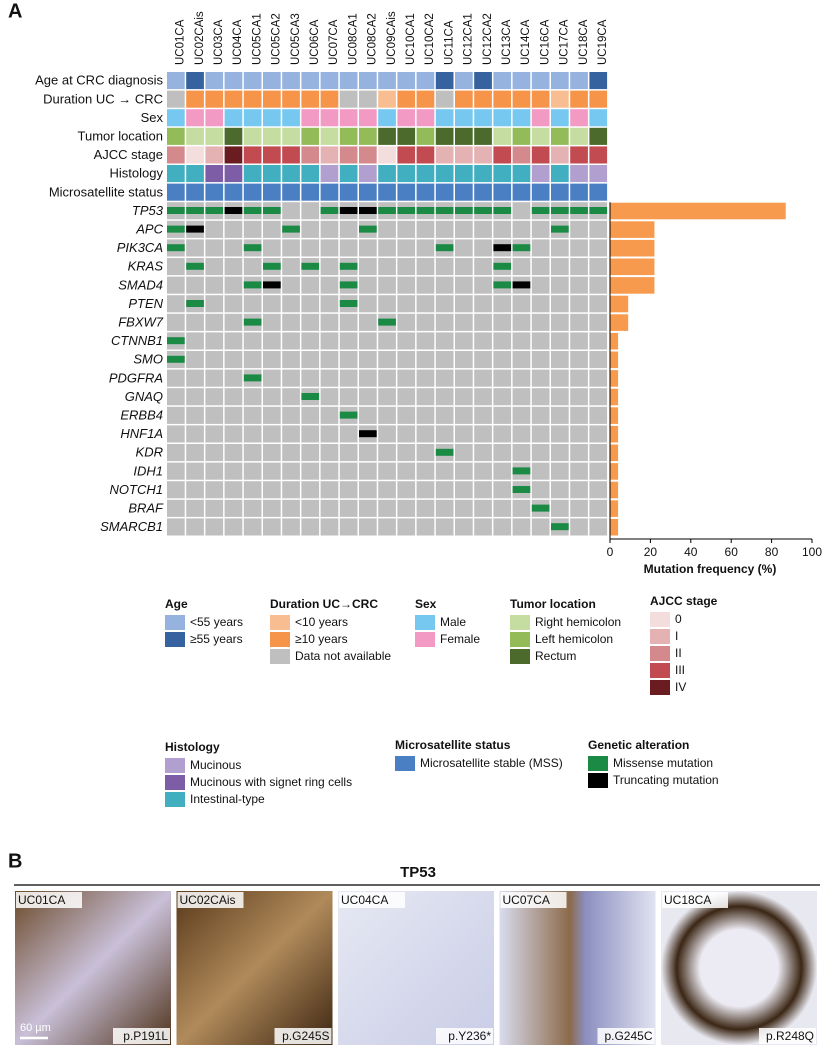 The width and height of the screenshot is (829, 1050). What do you see at coordinates (680, 670) in the screenshot?
I see `legend-label: III` at bounding box center [680, 670].